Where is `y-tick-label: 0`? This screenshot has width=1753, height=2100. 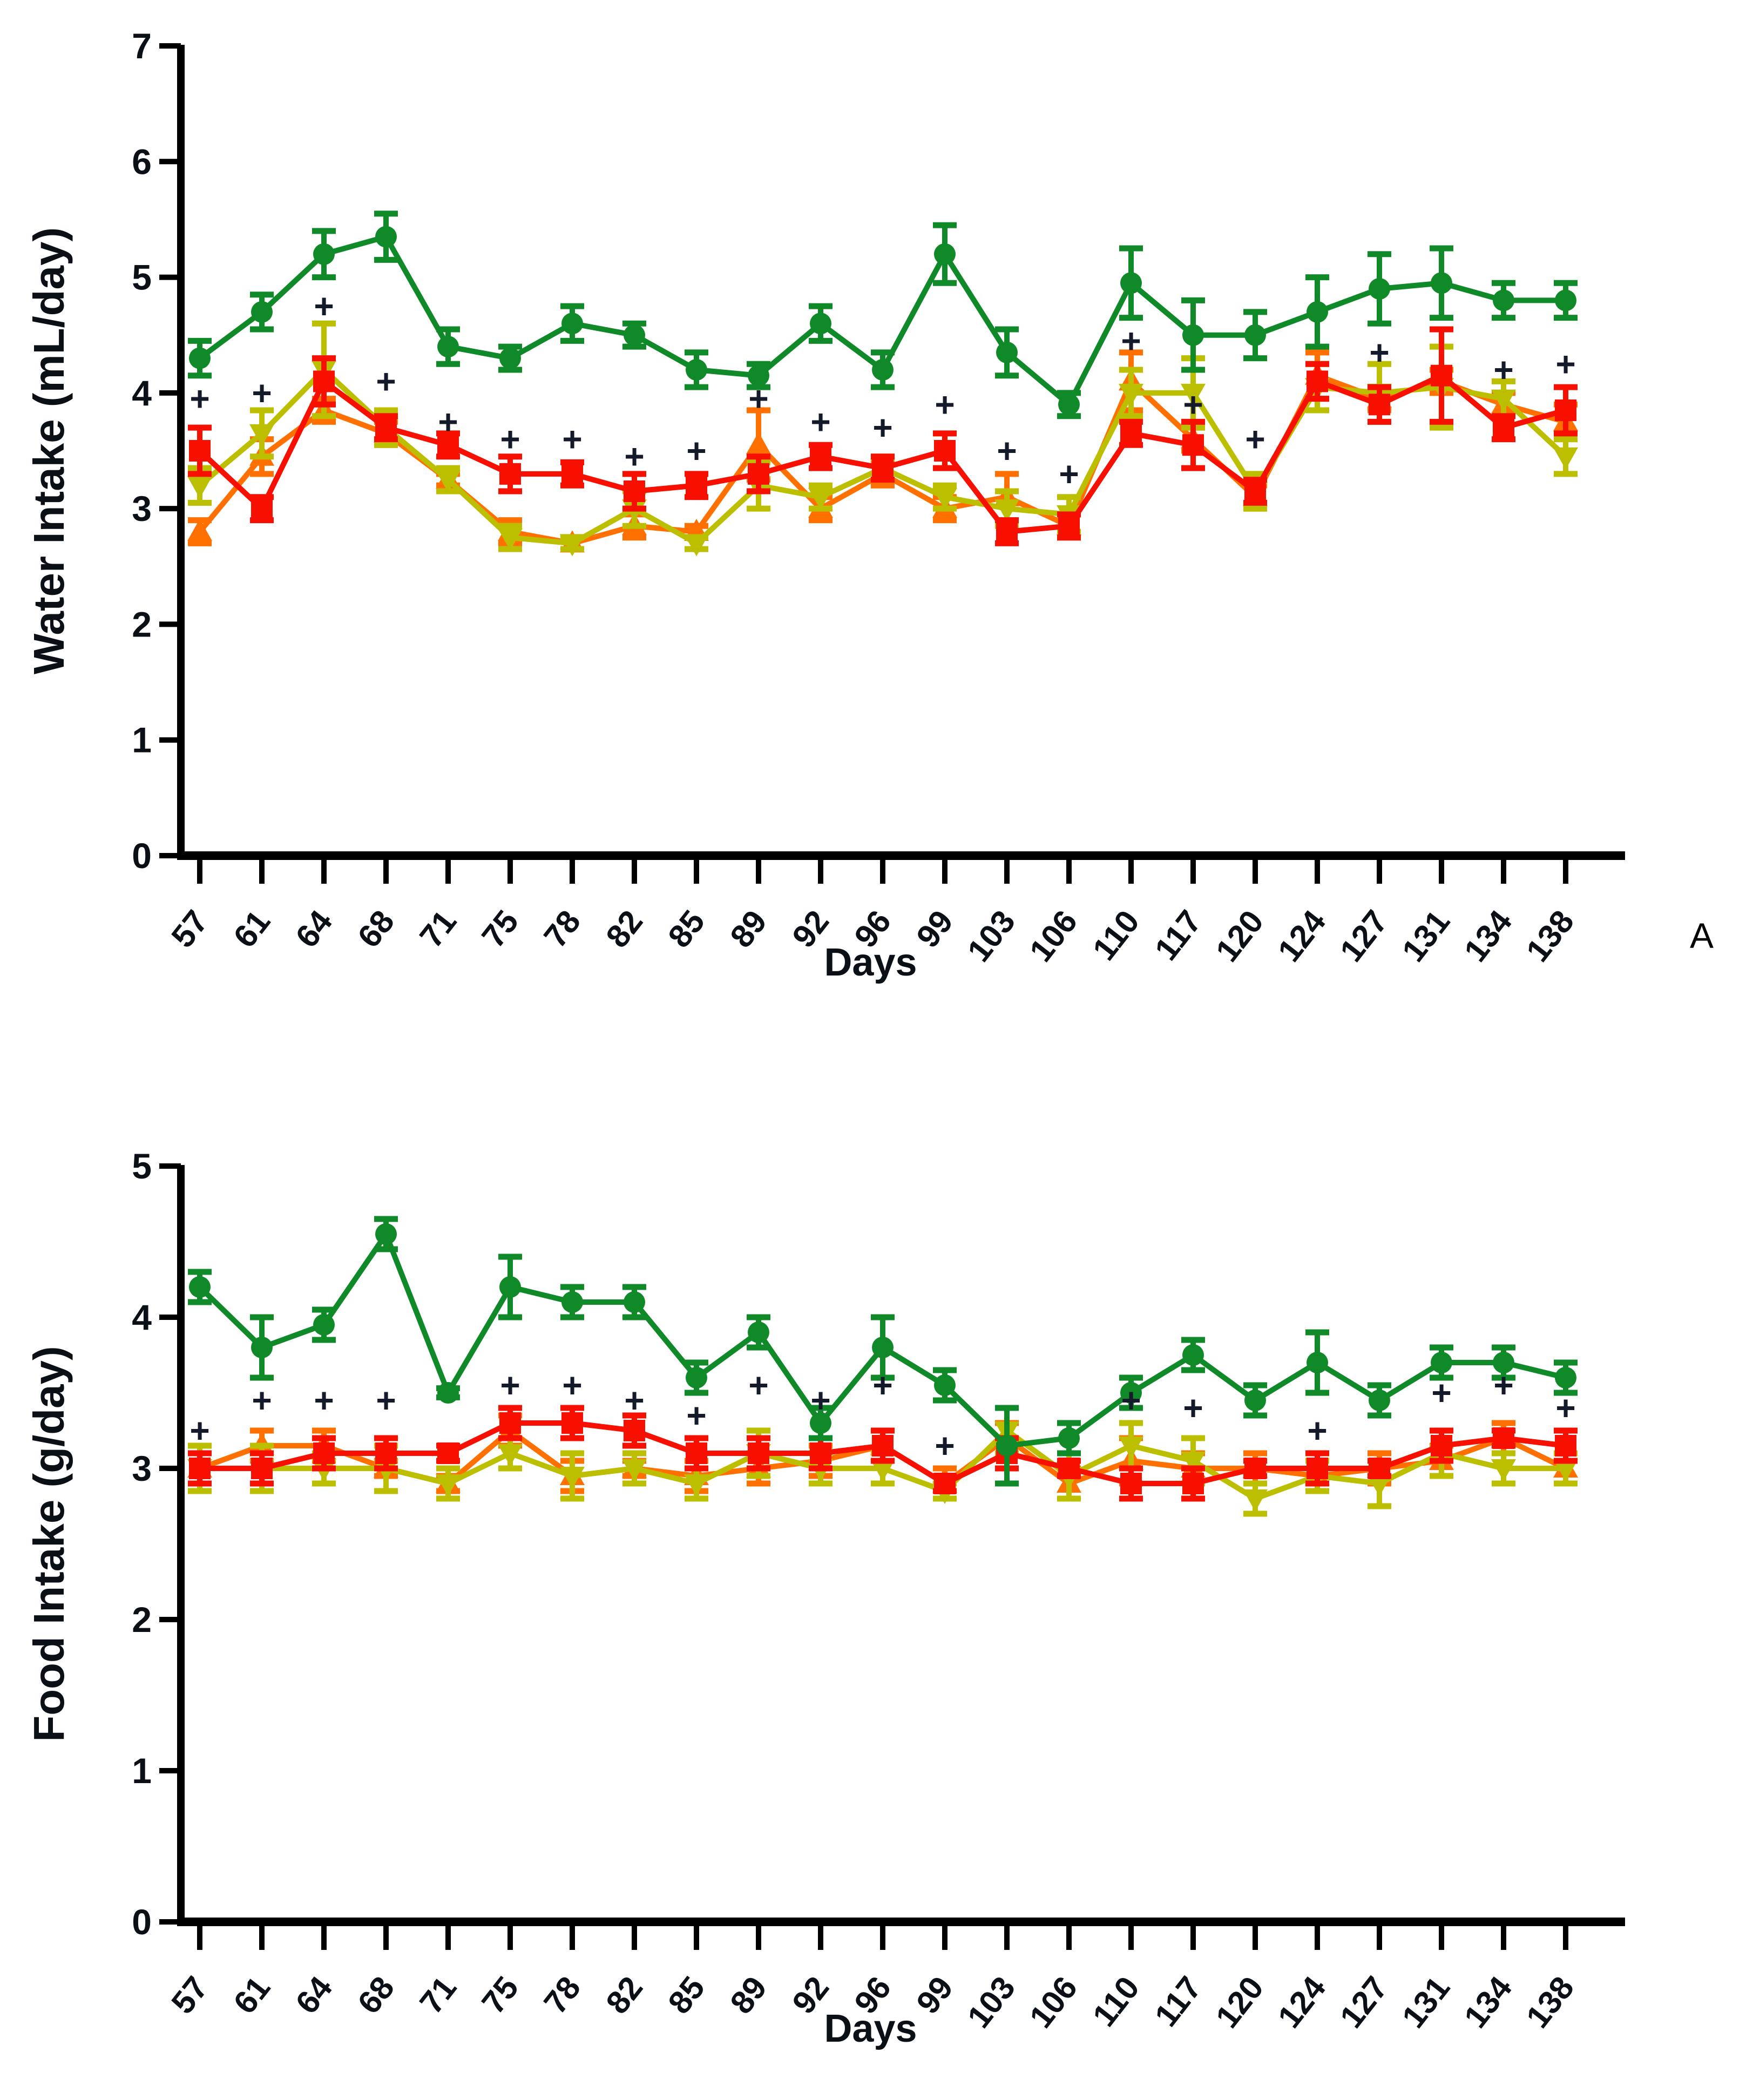
y-tick-label: 0 is located at coordinates (142, 1922).